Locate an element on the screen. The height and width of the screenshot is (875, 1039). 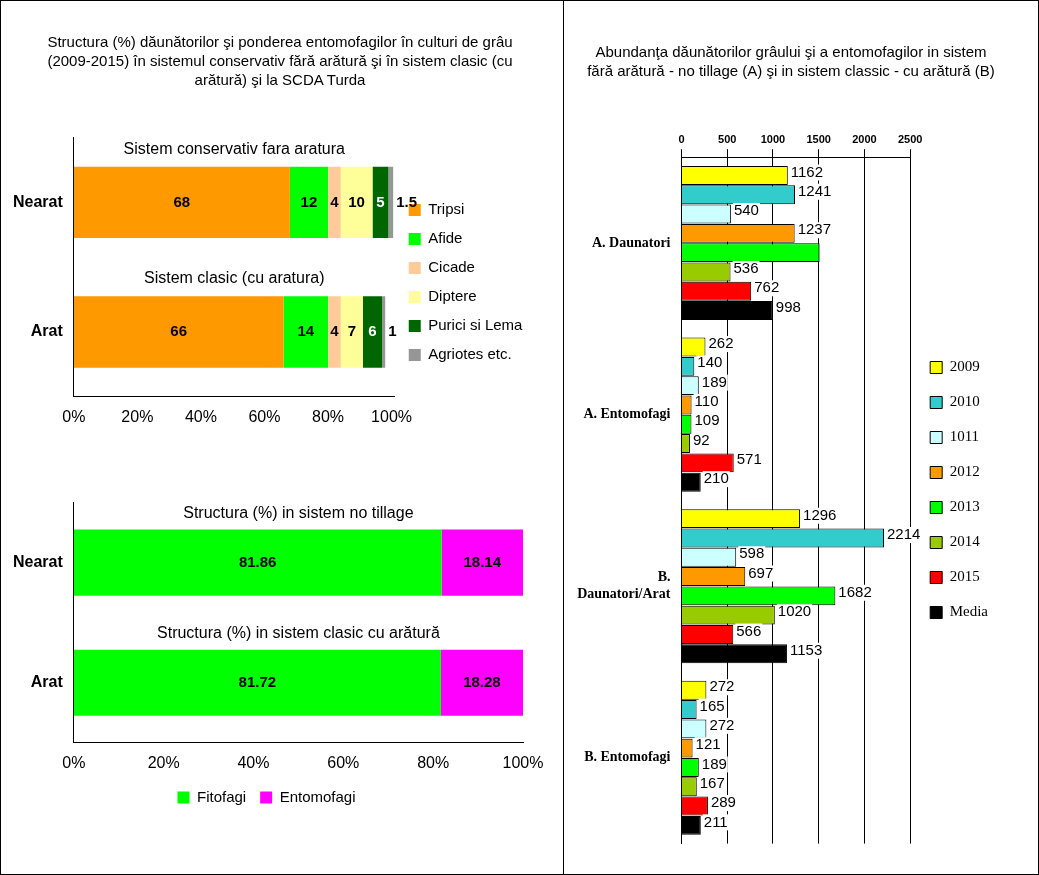
data-label: 18.14 is located at coordinates (482, 561).